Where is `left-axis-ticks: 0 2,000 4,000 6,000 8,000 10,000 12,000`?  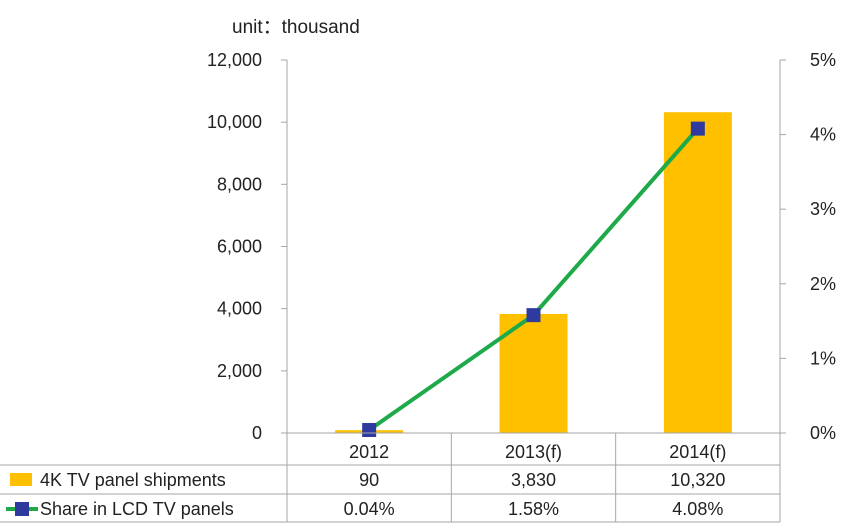
left-axis-ticks: 0 2,000 4,000 6,000 8,000 10,000 12,000 is located at coordinates (247, 246).